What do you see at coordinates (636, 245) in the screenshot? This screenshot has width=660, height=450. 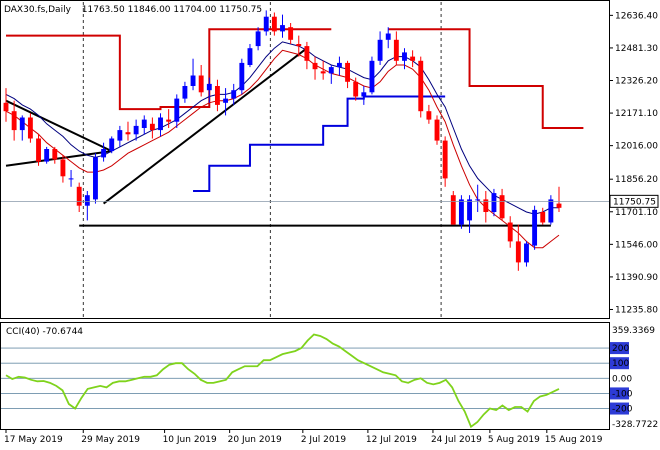 I see `price-tick-label: 11546.00` at bounding box center [636, 245].